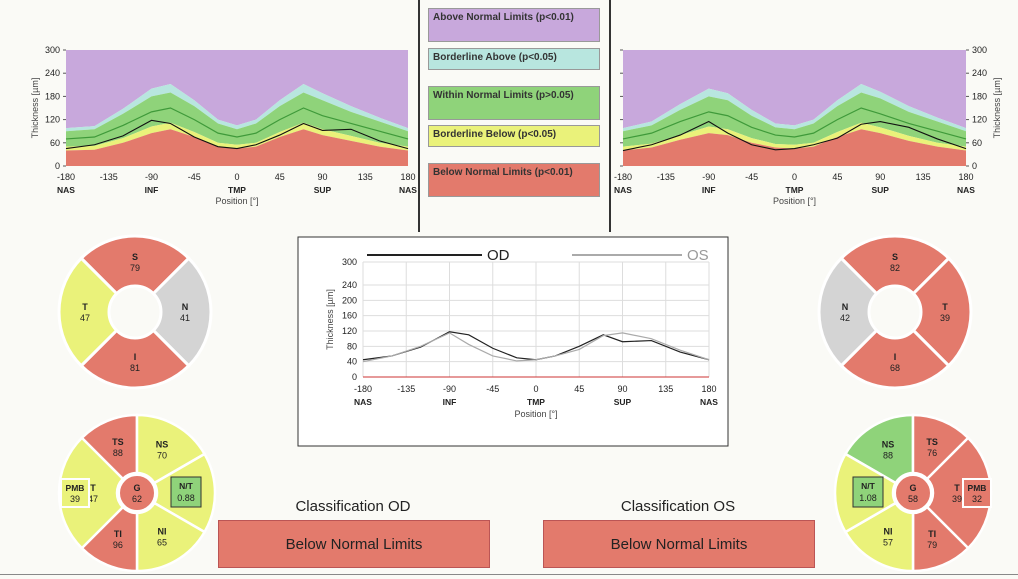 Image resolution: width=1018 pixels, height=579 pixels. What do you see at coordinates (186, 486) in the screenshot?
I see `gh-nt-label: N/T` at bounding box center [186, 486].